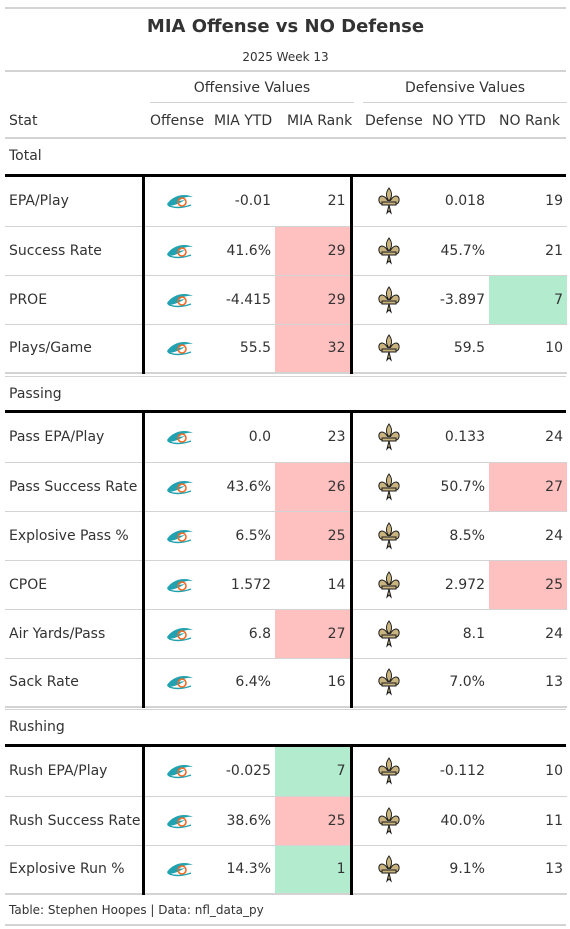 This screenshot has height=929, width=570. I want to click on no-rank-value: 25, so click(528, 585).